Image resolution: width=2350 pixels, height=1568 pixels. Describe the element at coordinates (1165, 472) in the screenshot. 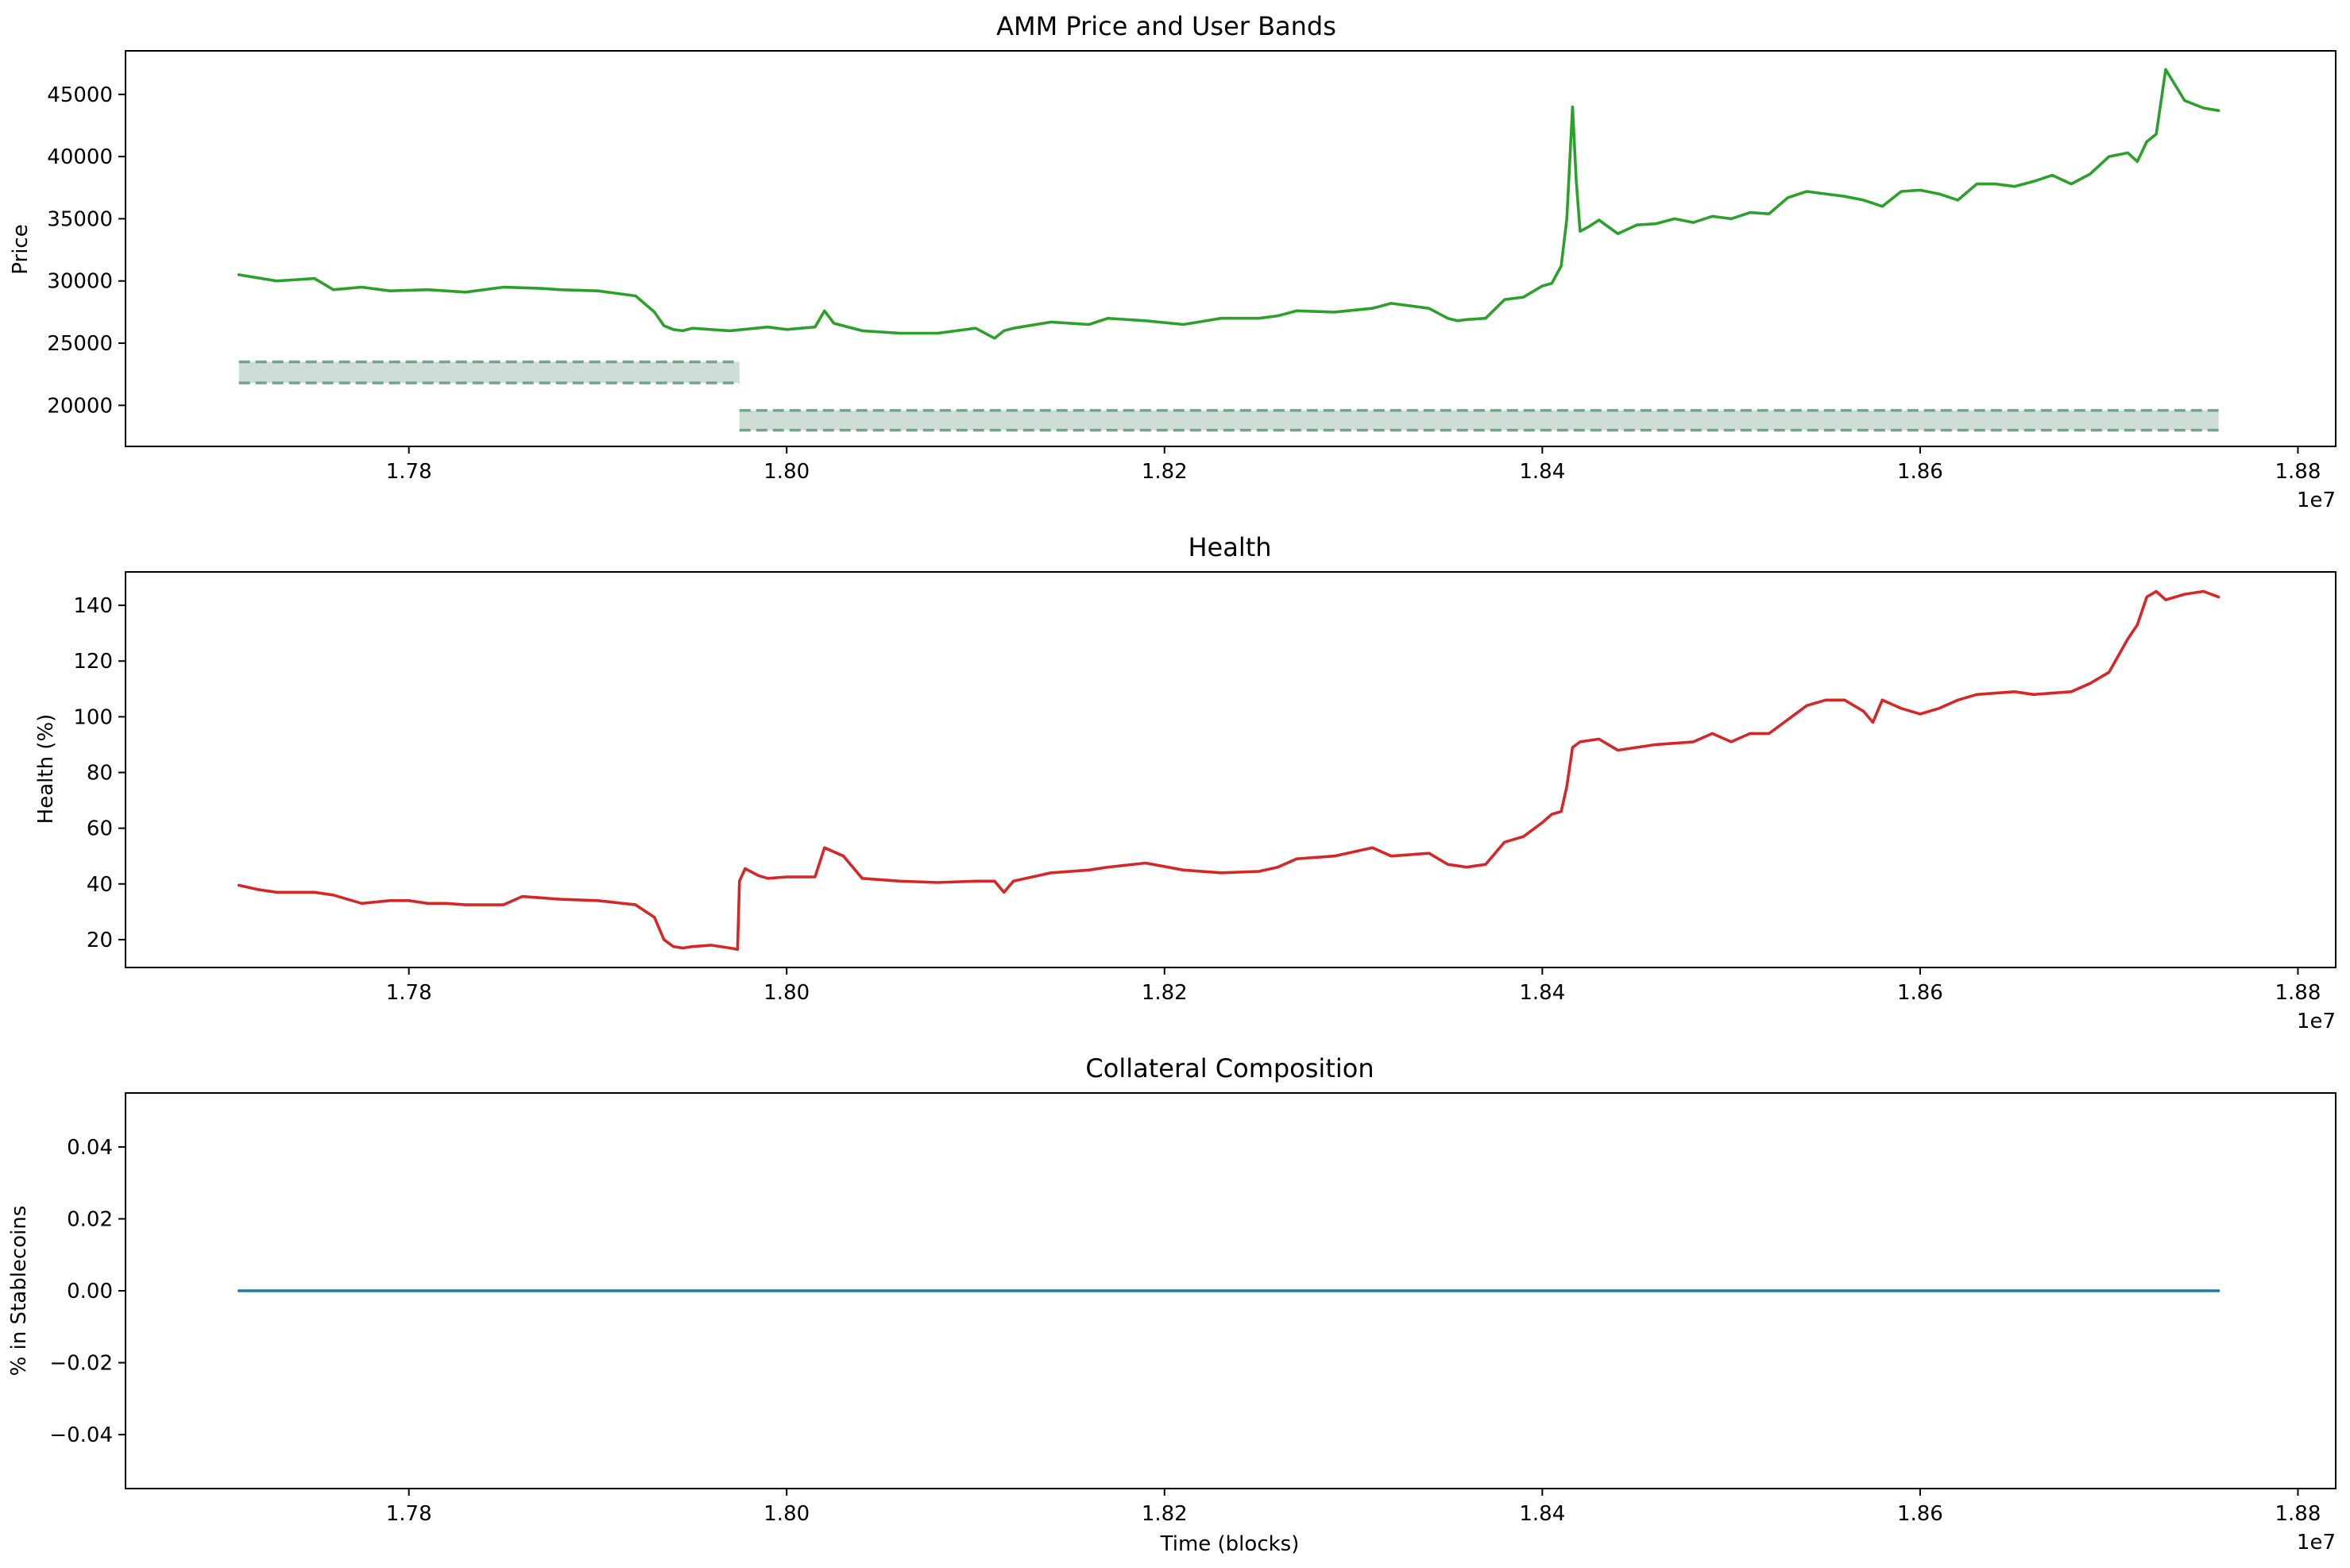

I see `price-x-tick-label: 1.82` at that location.